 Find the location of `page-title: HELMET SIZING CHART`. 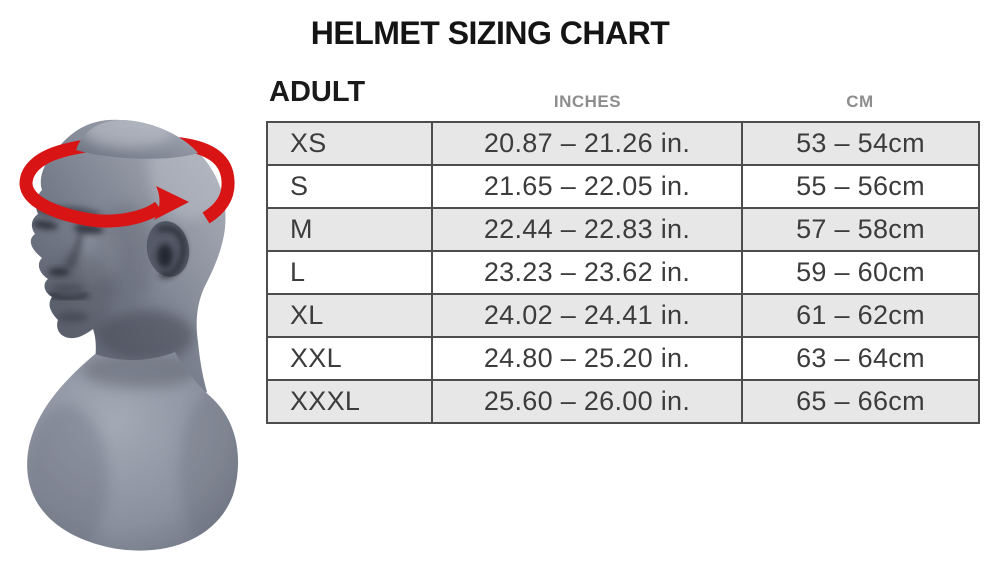

page-title: HELMET SIZING CHART is located at coordinates (490, 33).